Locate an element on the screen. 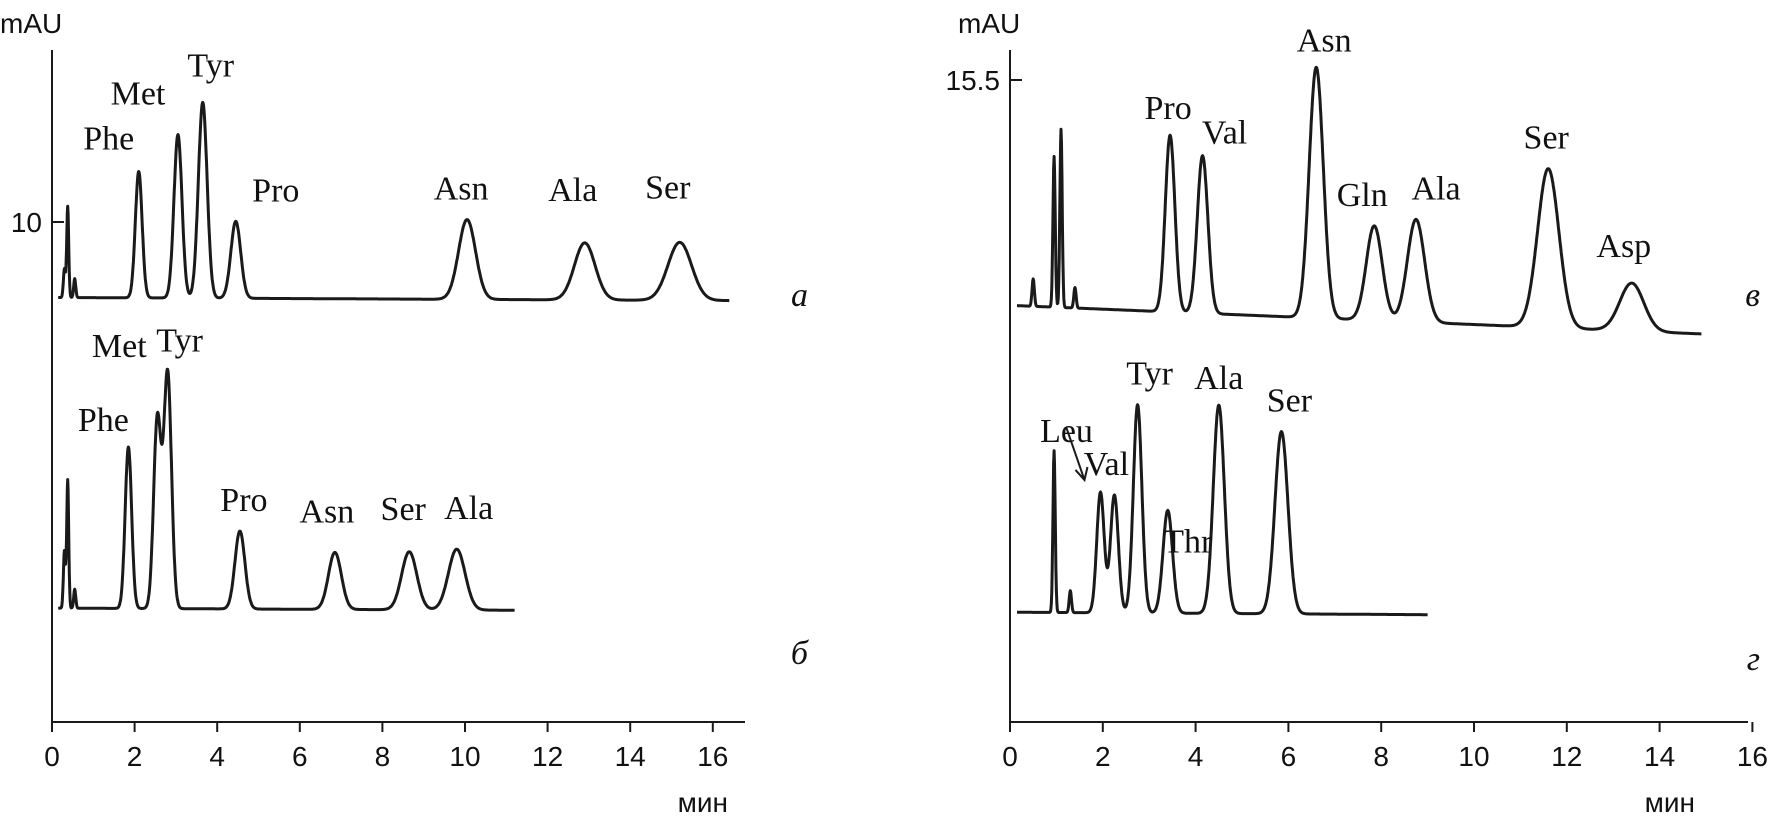 The height and width of the screenshot is (823, 1782). chromatogram-trace-а is located at coordinates (394, 201).